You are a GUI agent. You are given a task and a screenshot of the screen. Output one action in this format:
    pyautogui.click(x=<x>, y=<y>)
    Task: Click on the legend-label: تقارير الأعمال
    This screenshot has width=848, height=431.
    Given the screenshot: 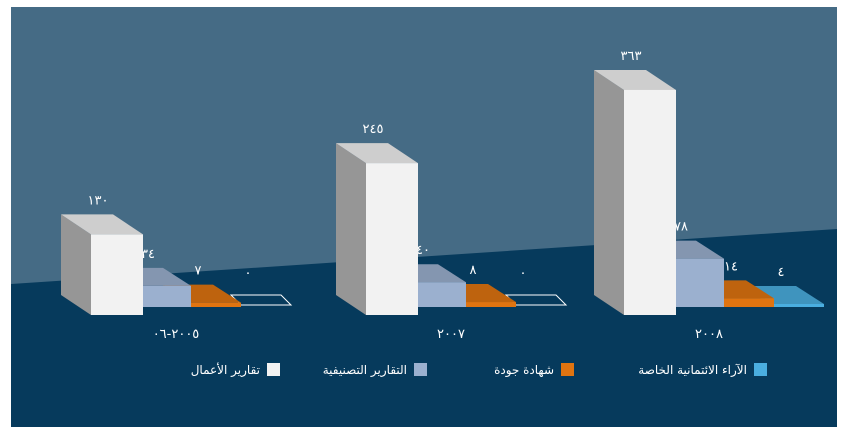 What is the action you would take?
    pyautogui.click(x=225, y=370)
    